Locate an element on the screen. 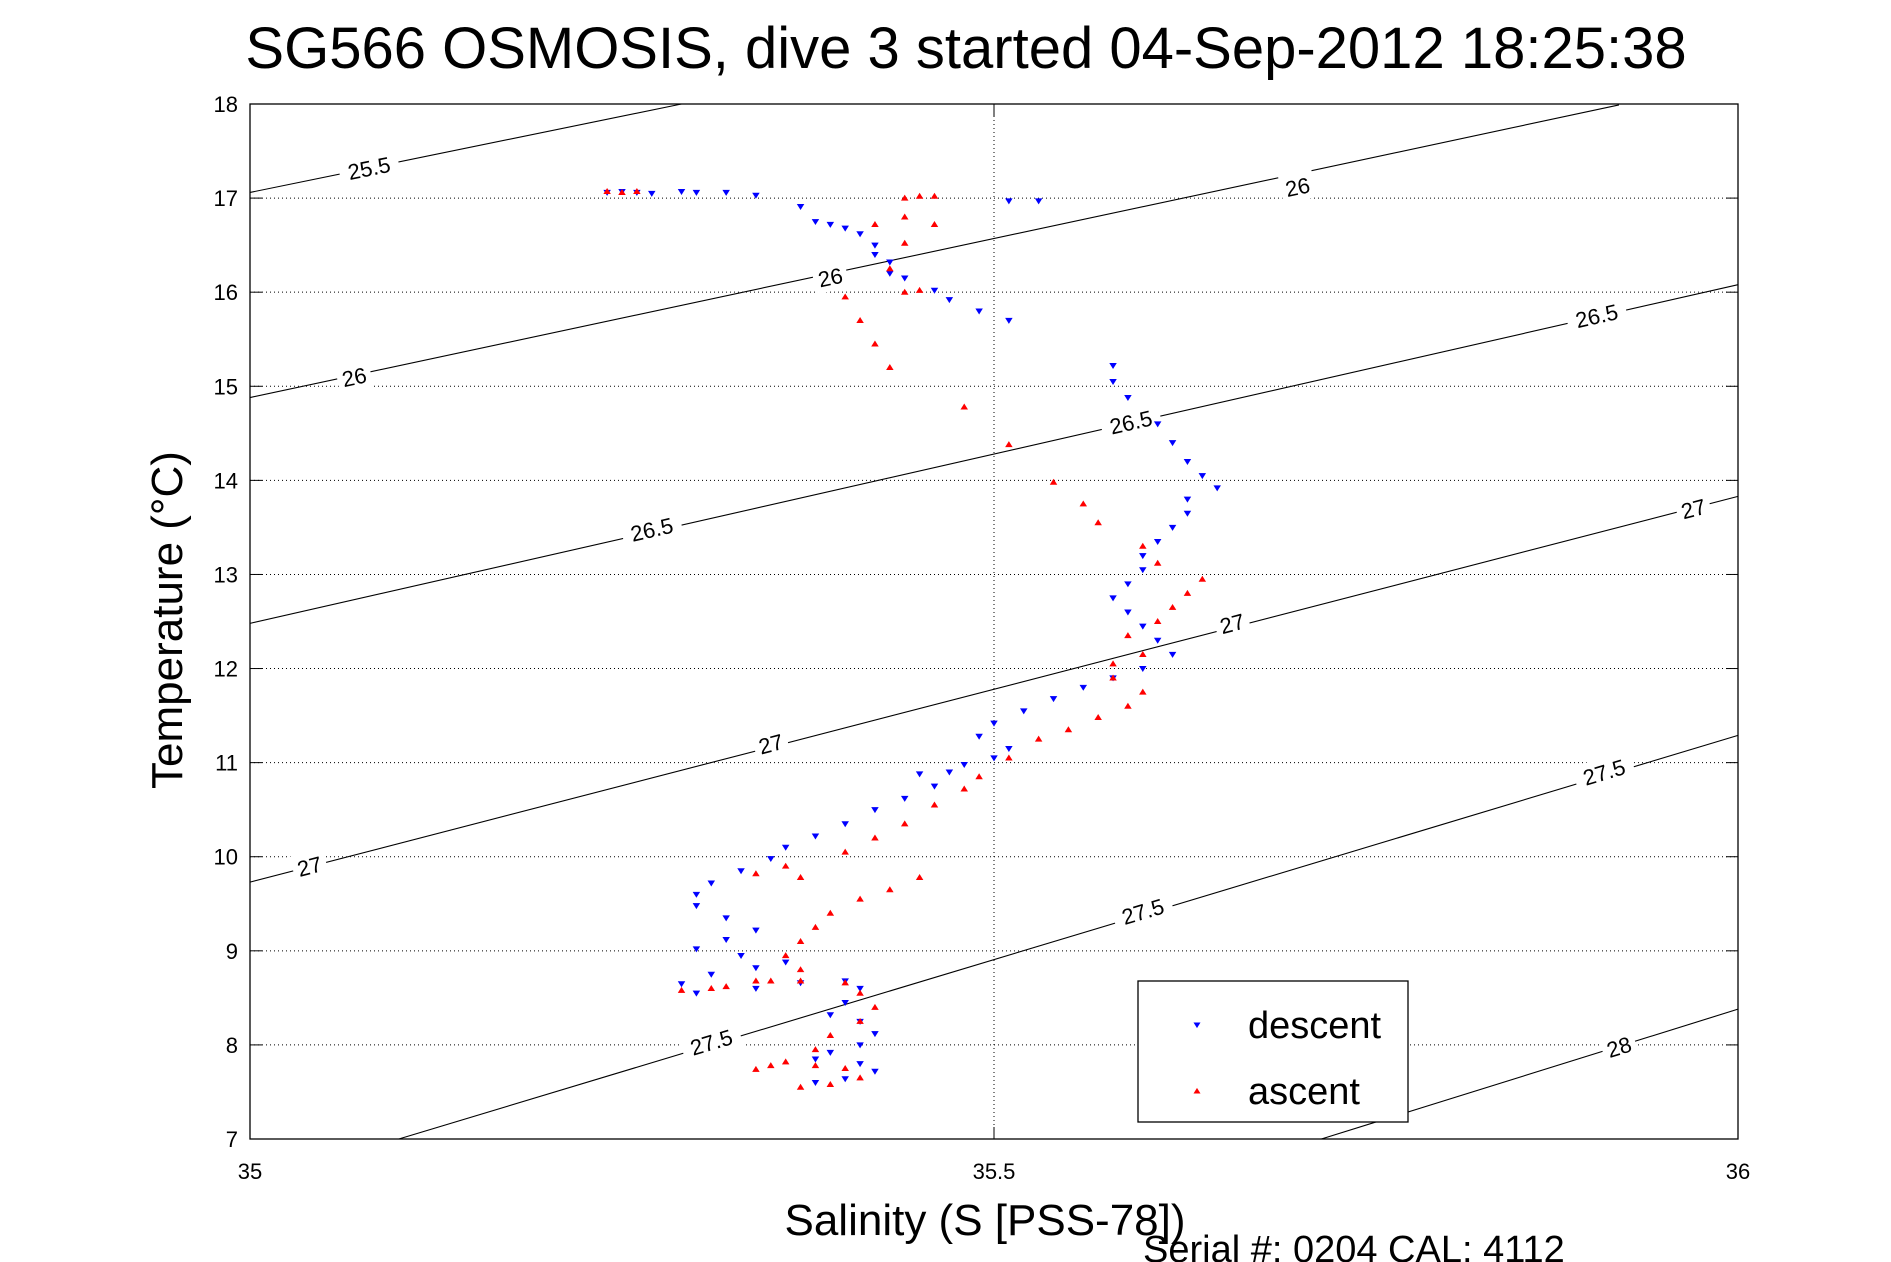  y-tick-label: 12 is located at coordinates (226, 669).